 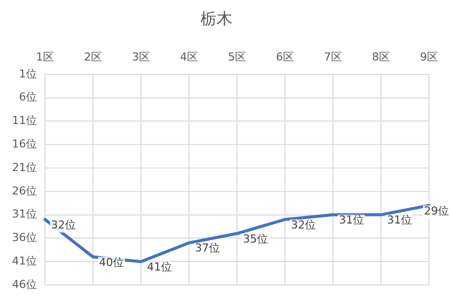 What do you see at coordinates (24, 143) in the screenshot?
I see `y-tick-label: 16位` at bounding box center [24, 143].